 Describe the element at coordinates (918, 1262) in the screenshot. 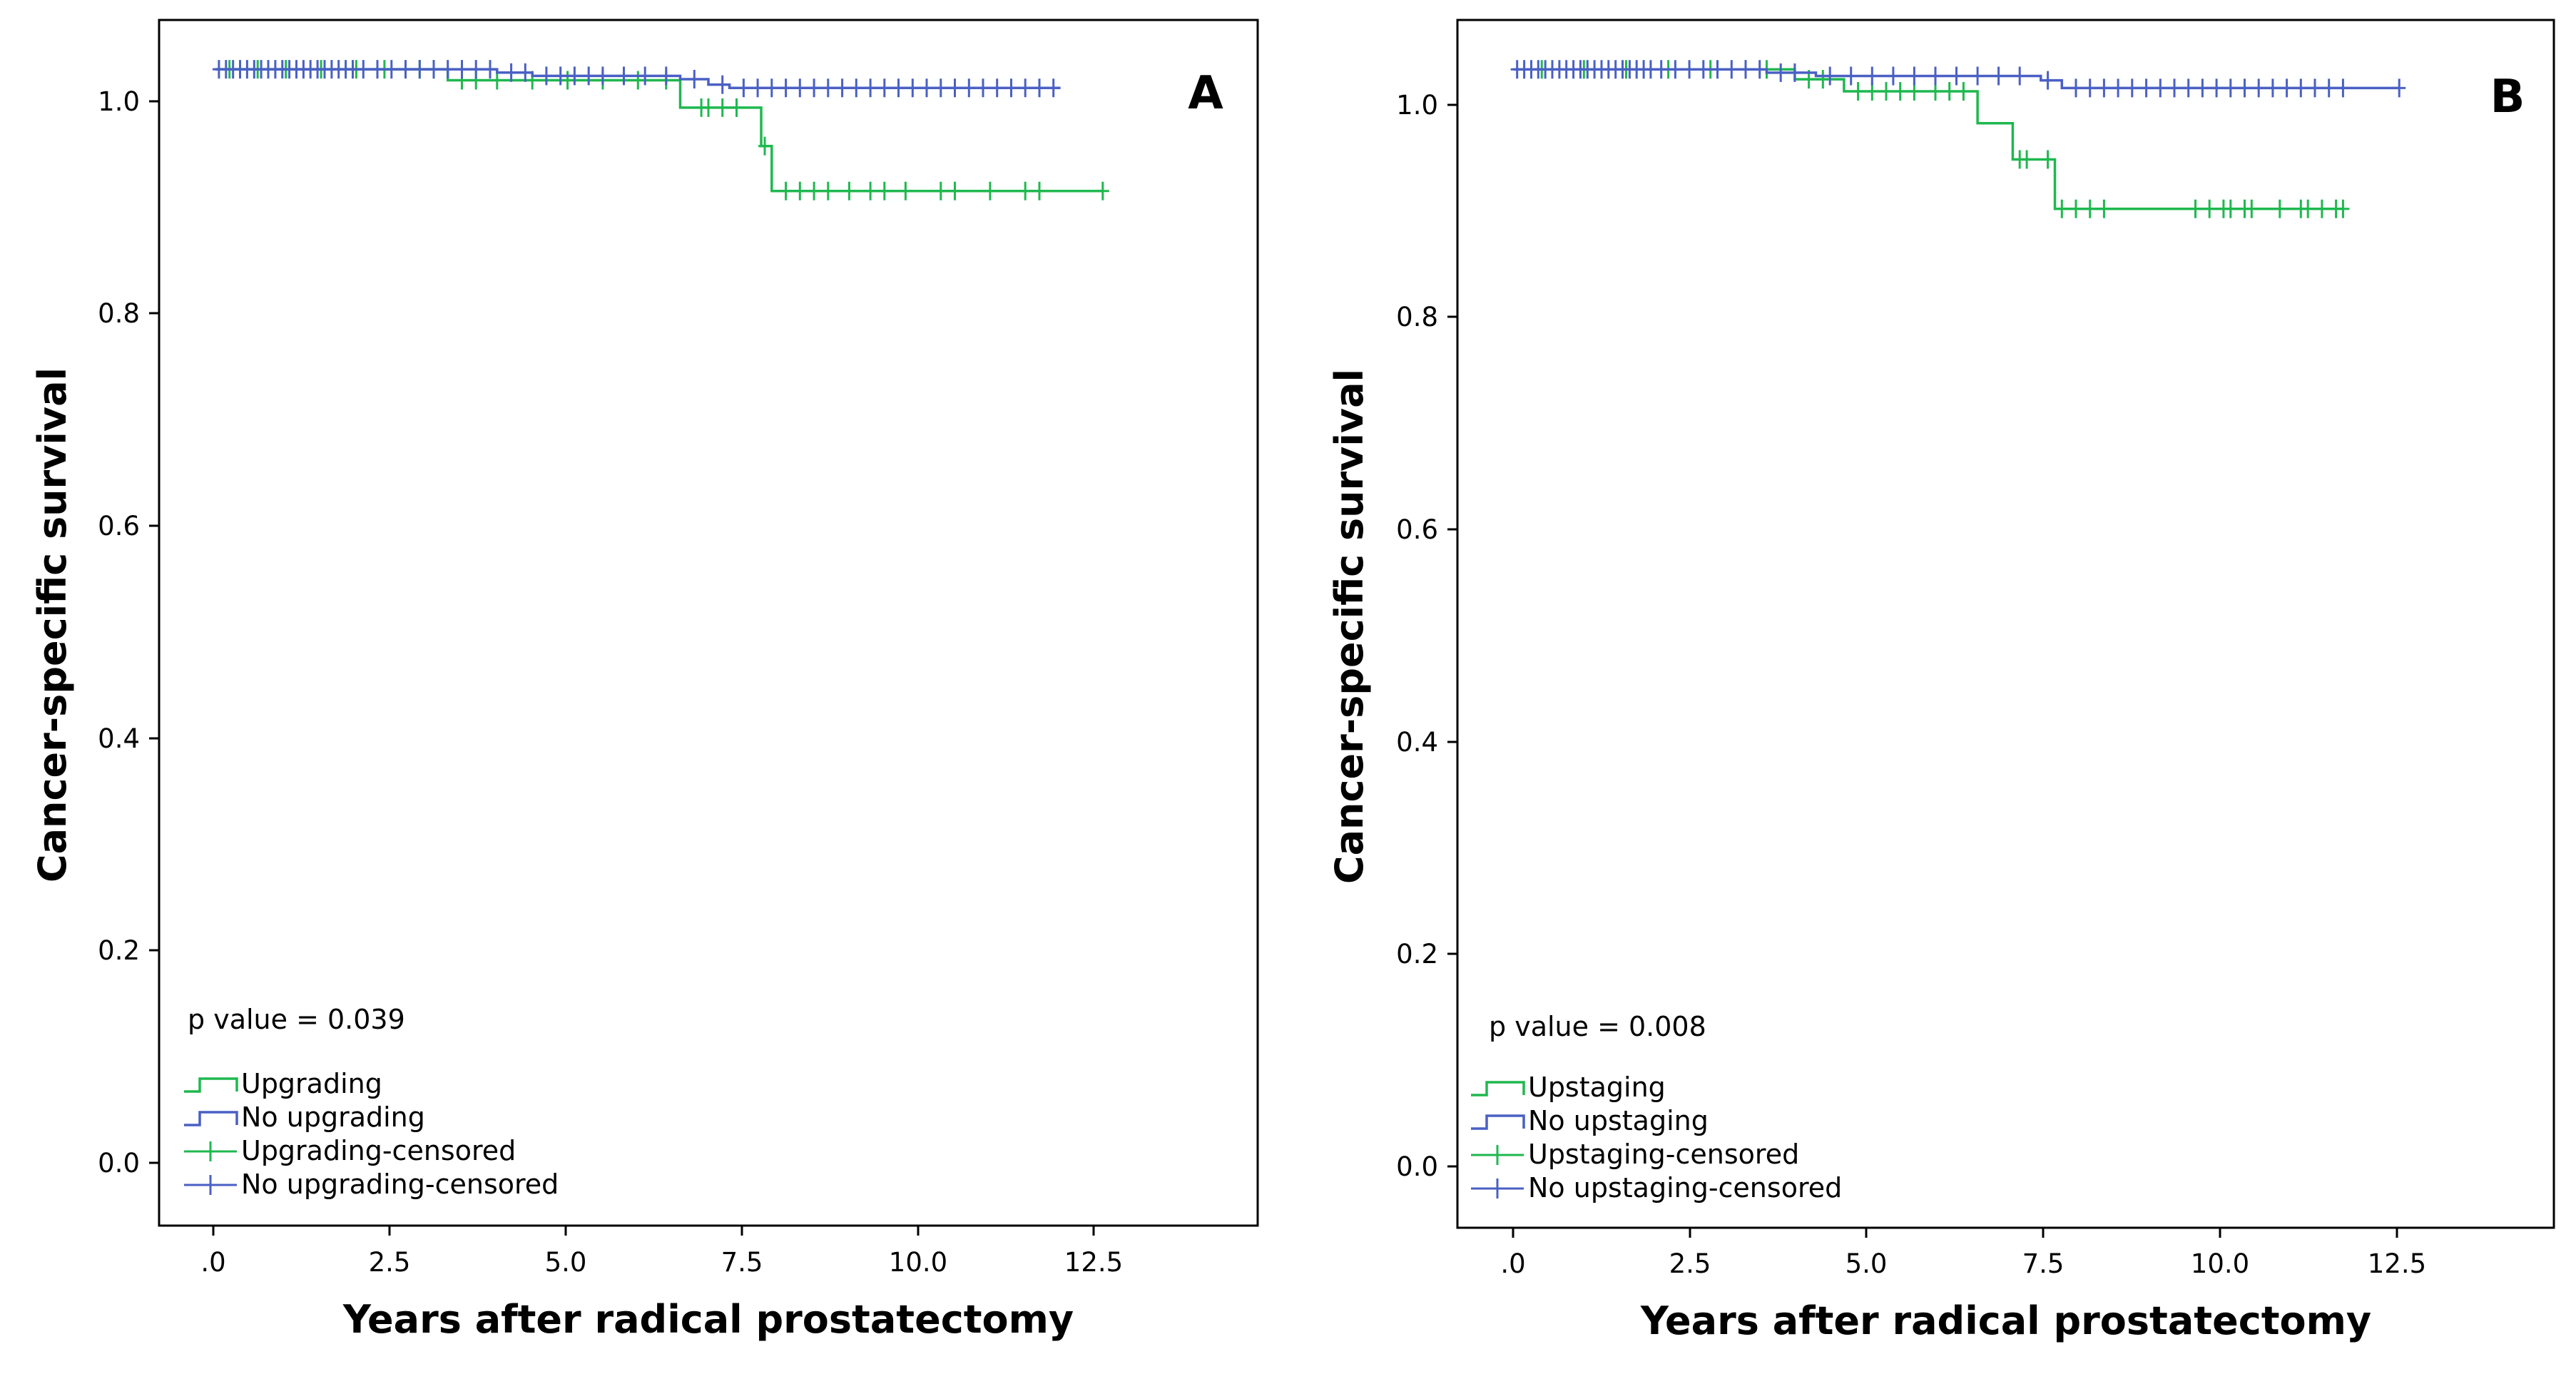

I see `panel-a-x-tick-label: 10.0` at that location.